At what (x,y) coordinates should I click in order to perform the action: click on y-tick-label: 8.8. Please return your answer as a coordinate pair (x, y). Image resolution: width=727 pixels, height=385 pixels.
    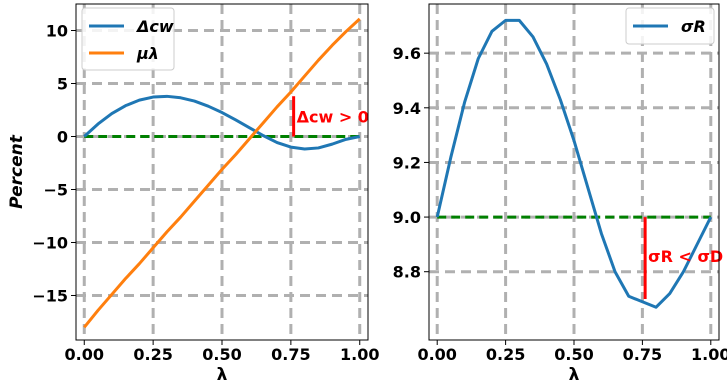
    Looking at the image, I should click on (407, 272).